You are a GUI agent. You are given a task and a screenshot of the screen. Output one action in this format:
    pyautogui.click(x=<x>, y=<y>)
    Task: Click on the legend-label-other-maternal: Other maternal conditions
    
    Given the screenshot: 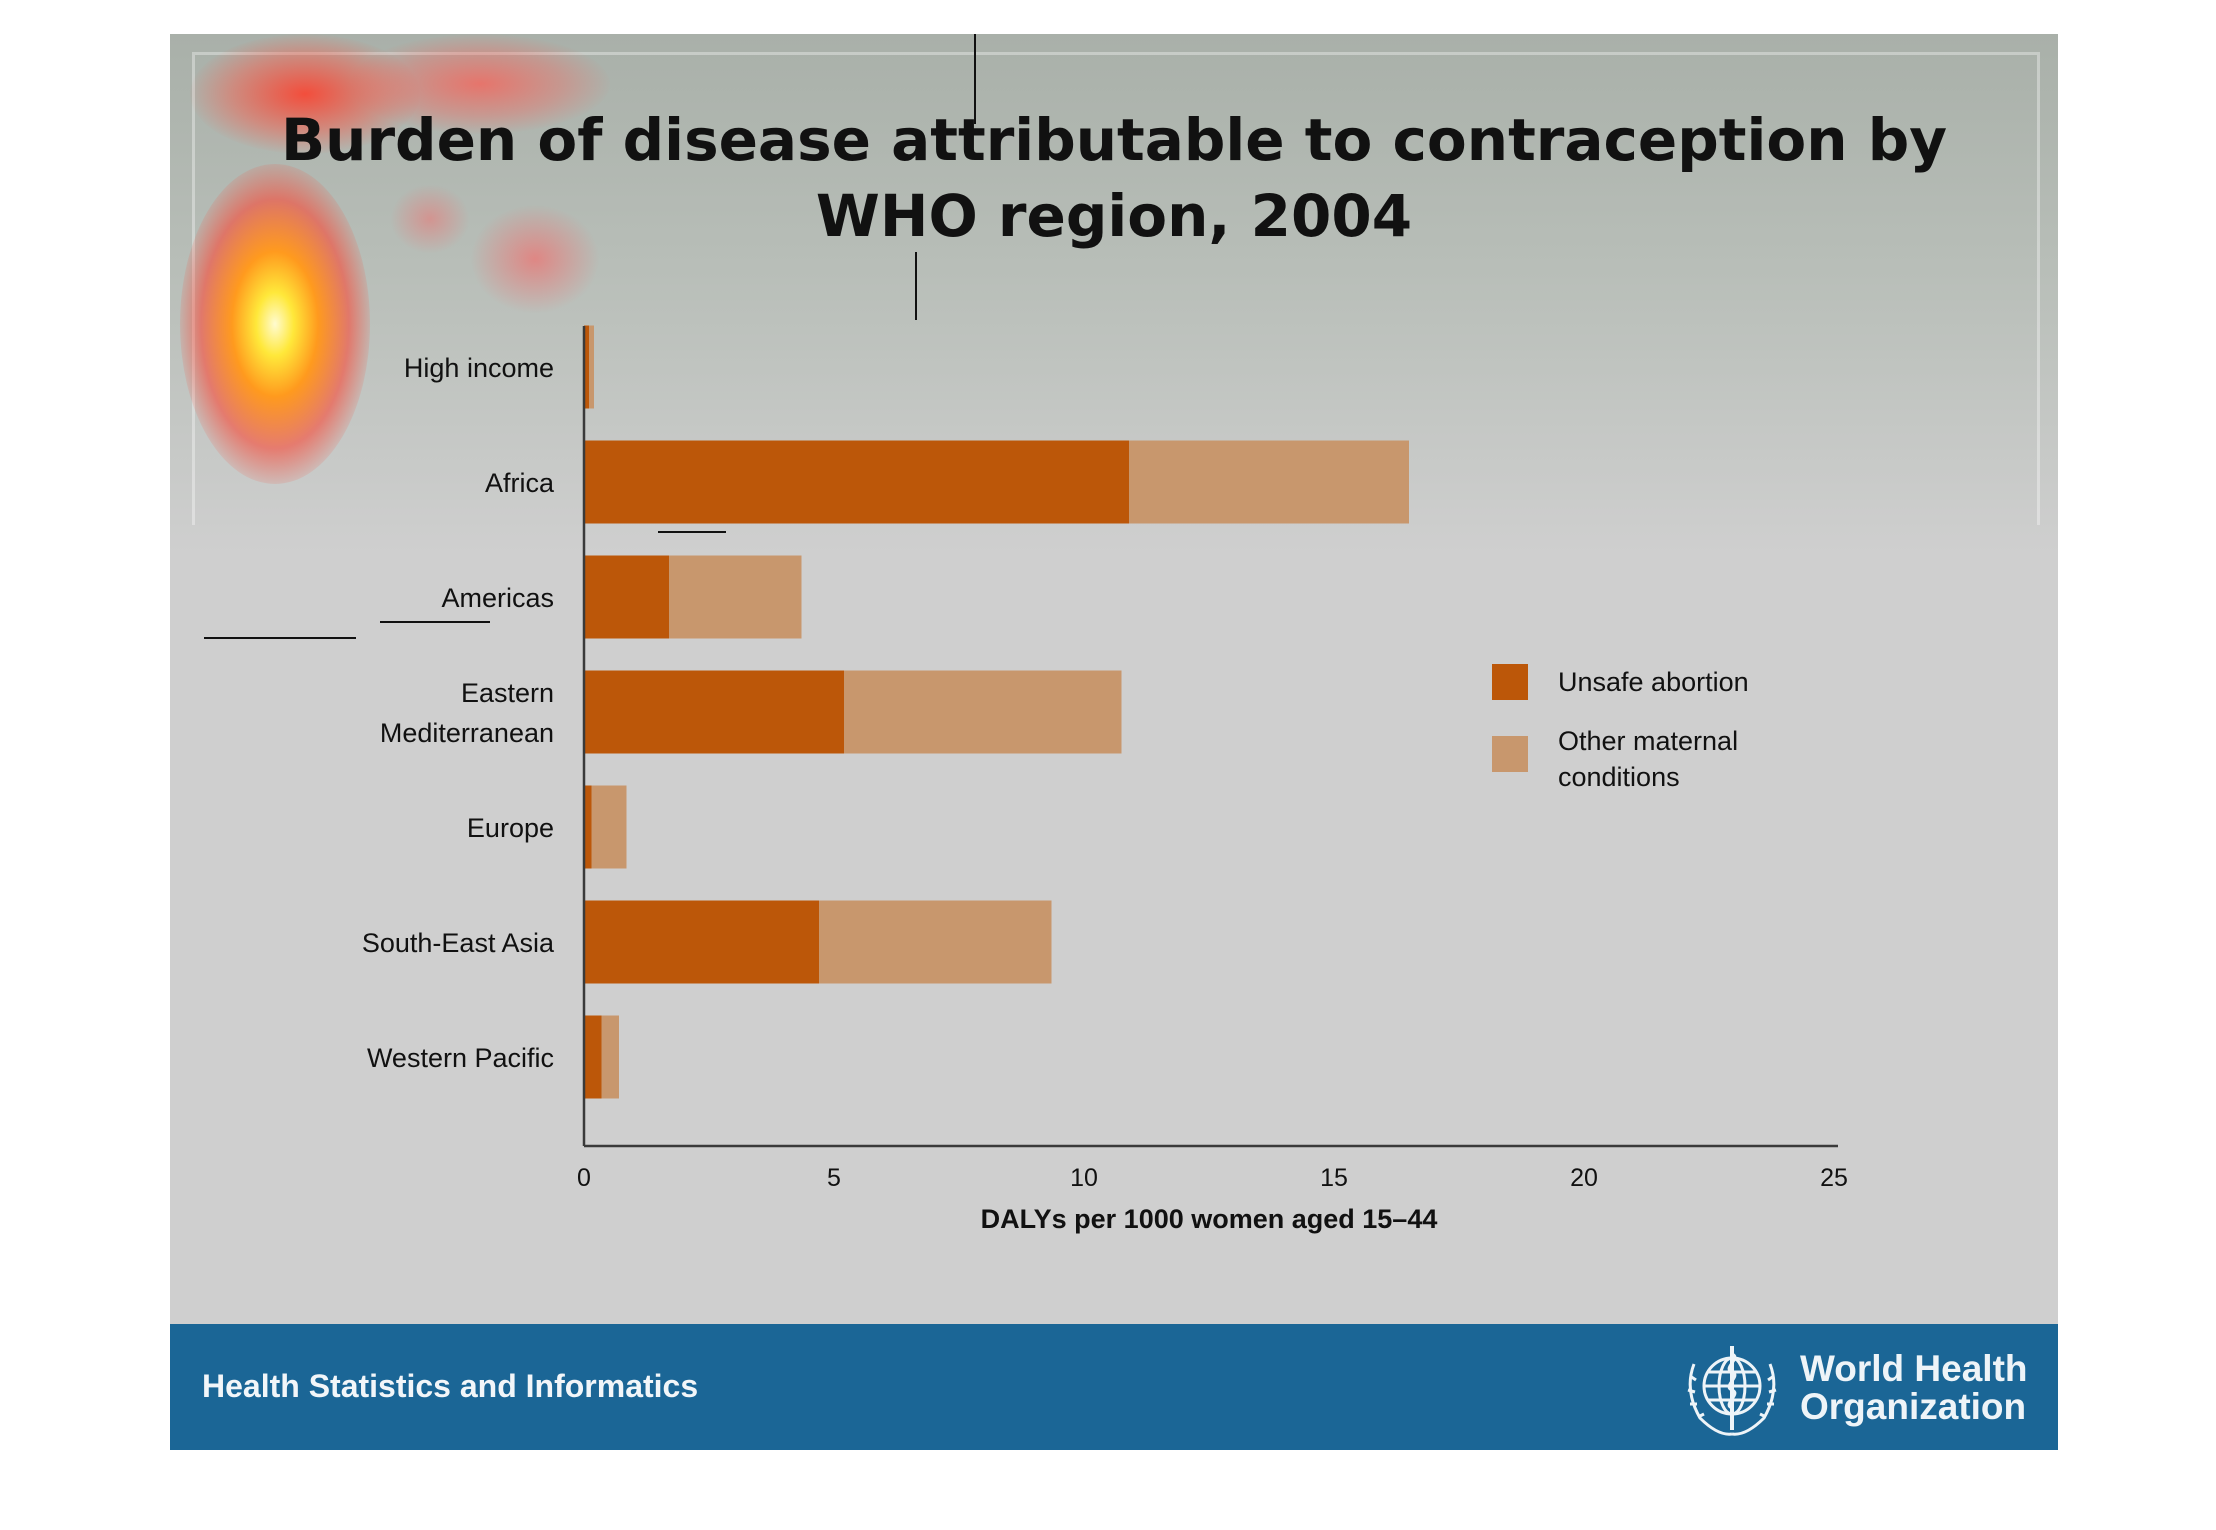 What is the action you would take?
    pyautogui.click(x=1648, y=759)
    